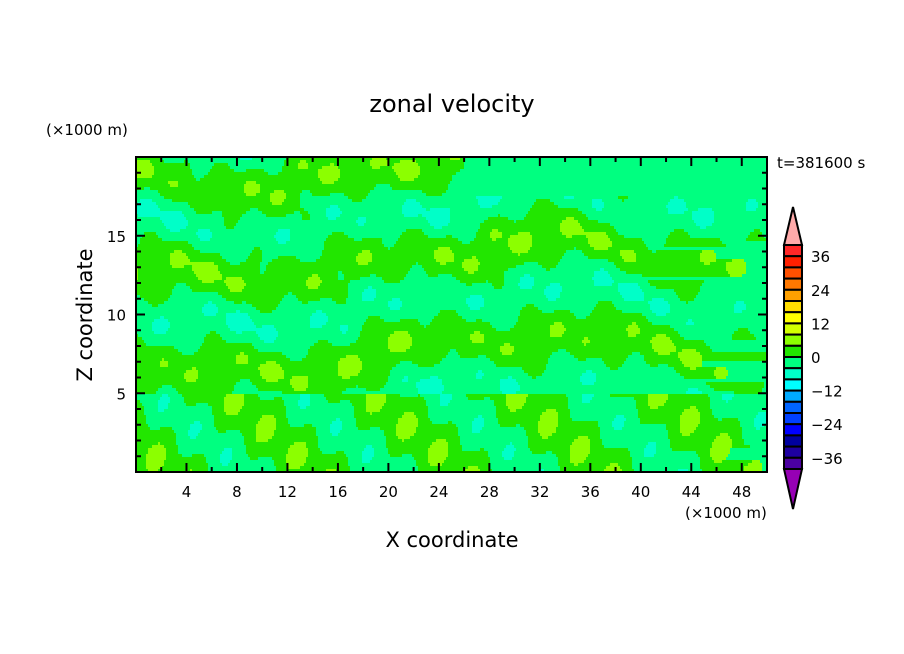  Describe the element at coordinates (489, 492) in the screenshot. I see `x-tick-label: 28` at that location.